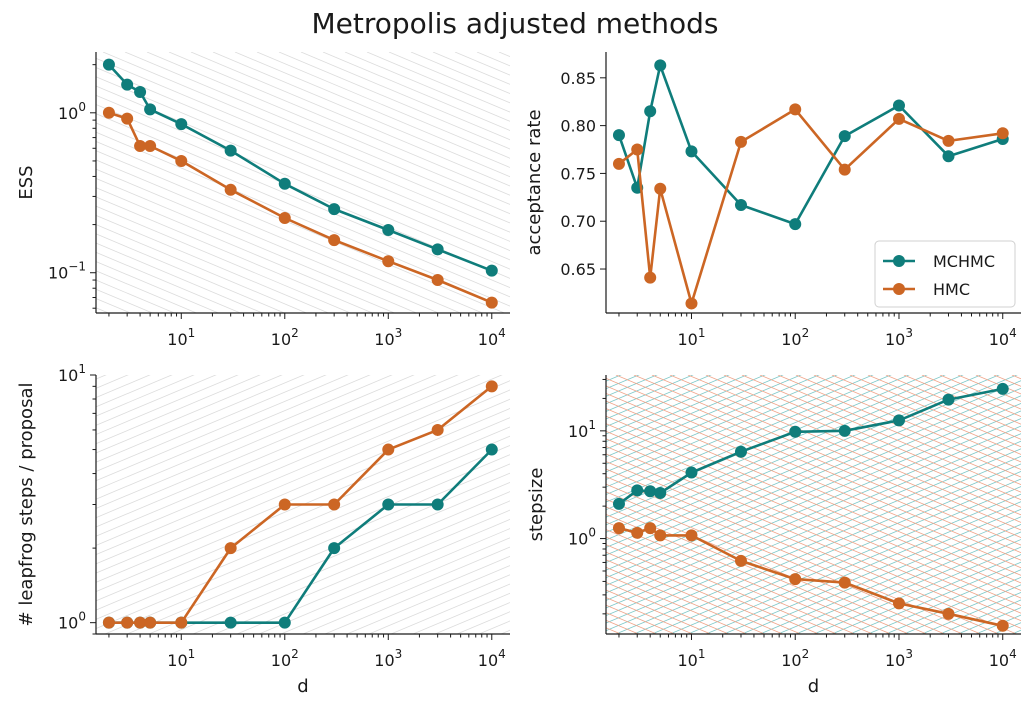  Describe the element at coordinates (951, 289) in the screenshot. I see `legend-label: HMC` at that location.